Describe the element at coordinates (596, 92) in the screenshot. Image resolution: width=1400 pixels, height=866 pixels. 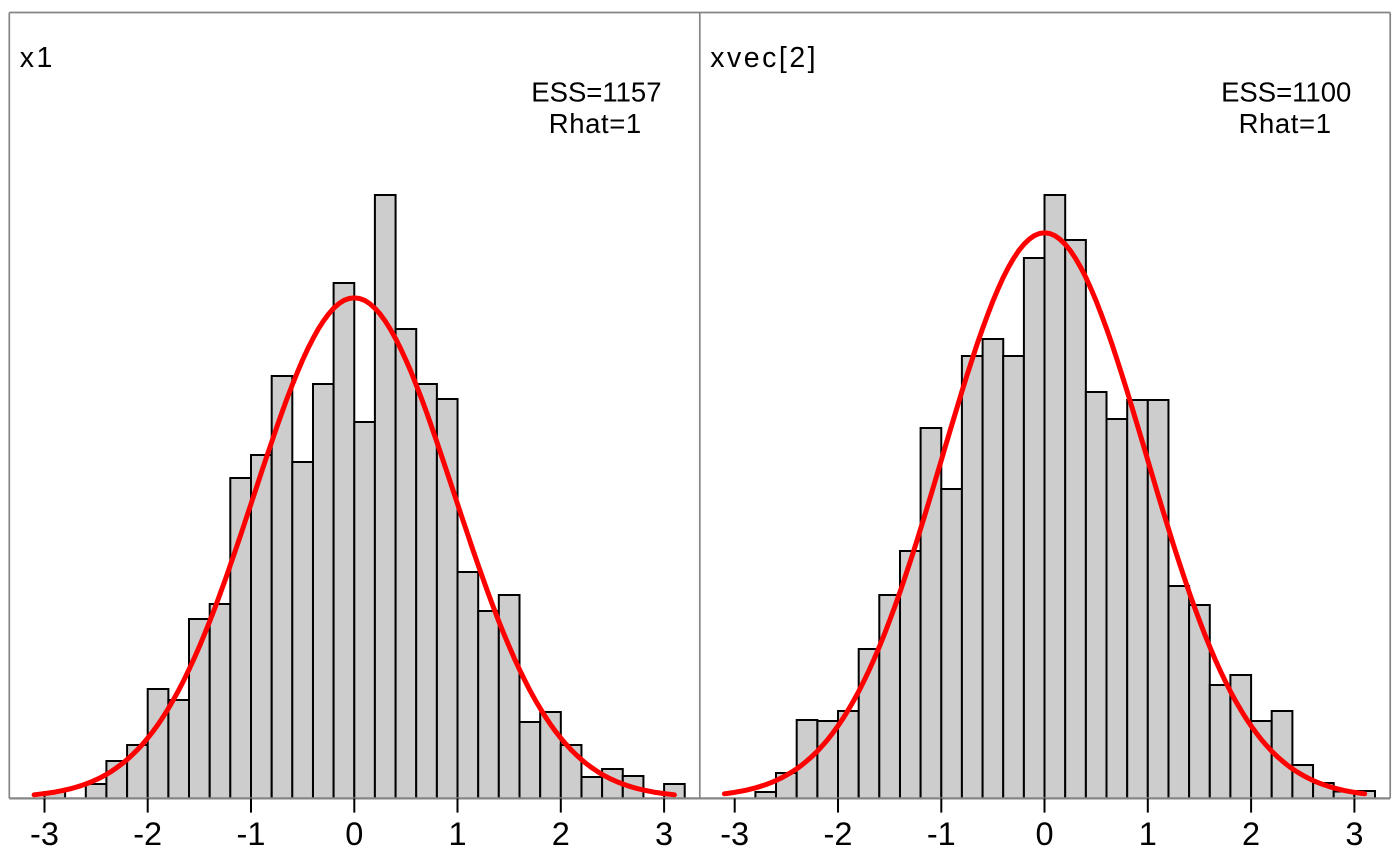
I see `svg-text: ESS=1157` at that location.